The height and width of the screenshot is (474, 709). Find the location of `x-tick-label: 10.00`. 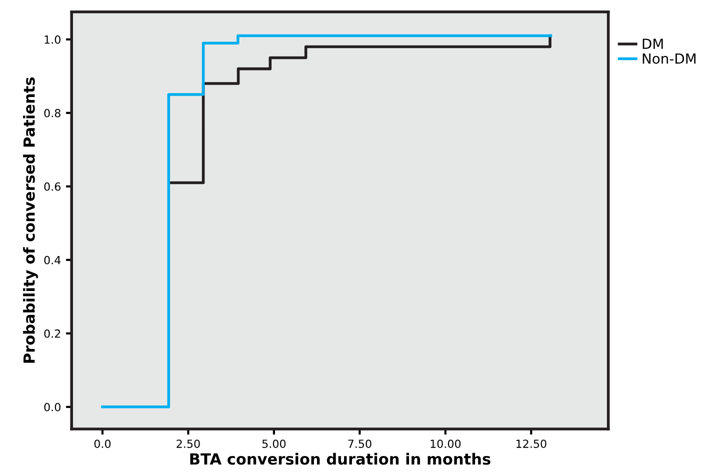

x-tick-label: 10.00 is located at coordinates (445, 444).